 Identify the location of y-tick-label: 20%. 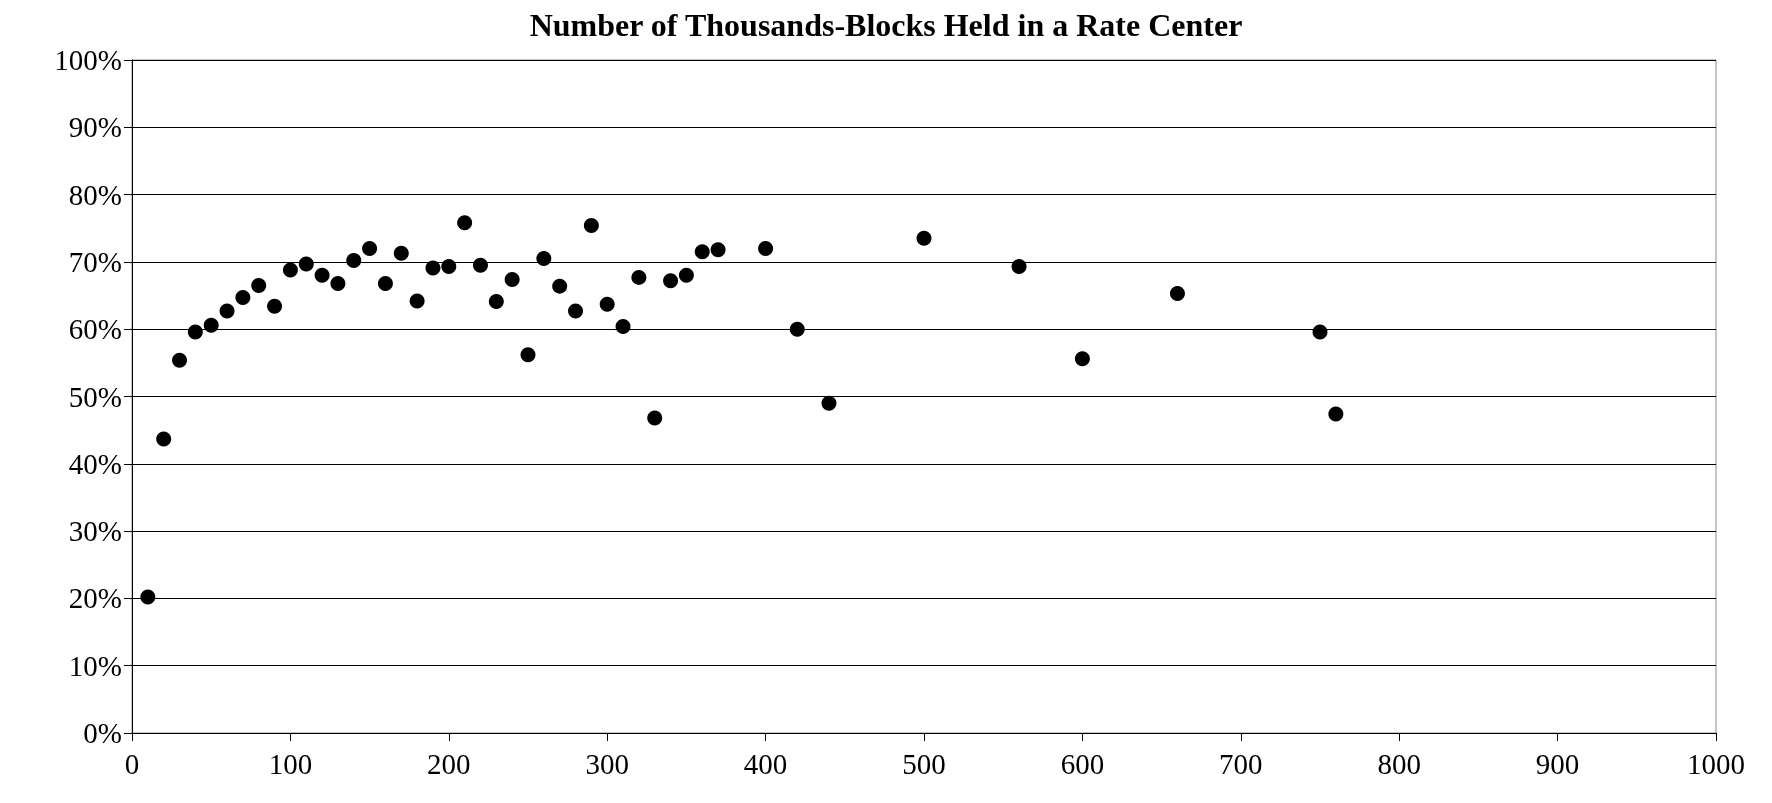
(95, 598).